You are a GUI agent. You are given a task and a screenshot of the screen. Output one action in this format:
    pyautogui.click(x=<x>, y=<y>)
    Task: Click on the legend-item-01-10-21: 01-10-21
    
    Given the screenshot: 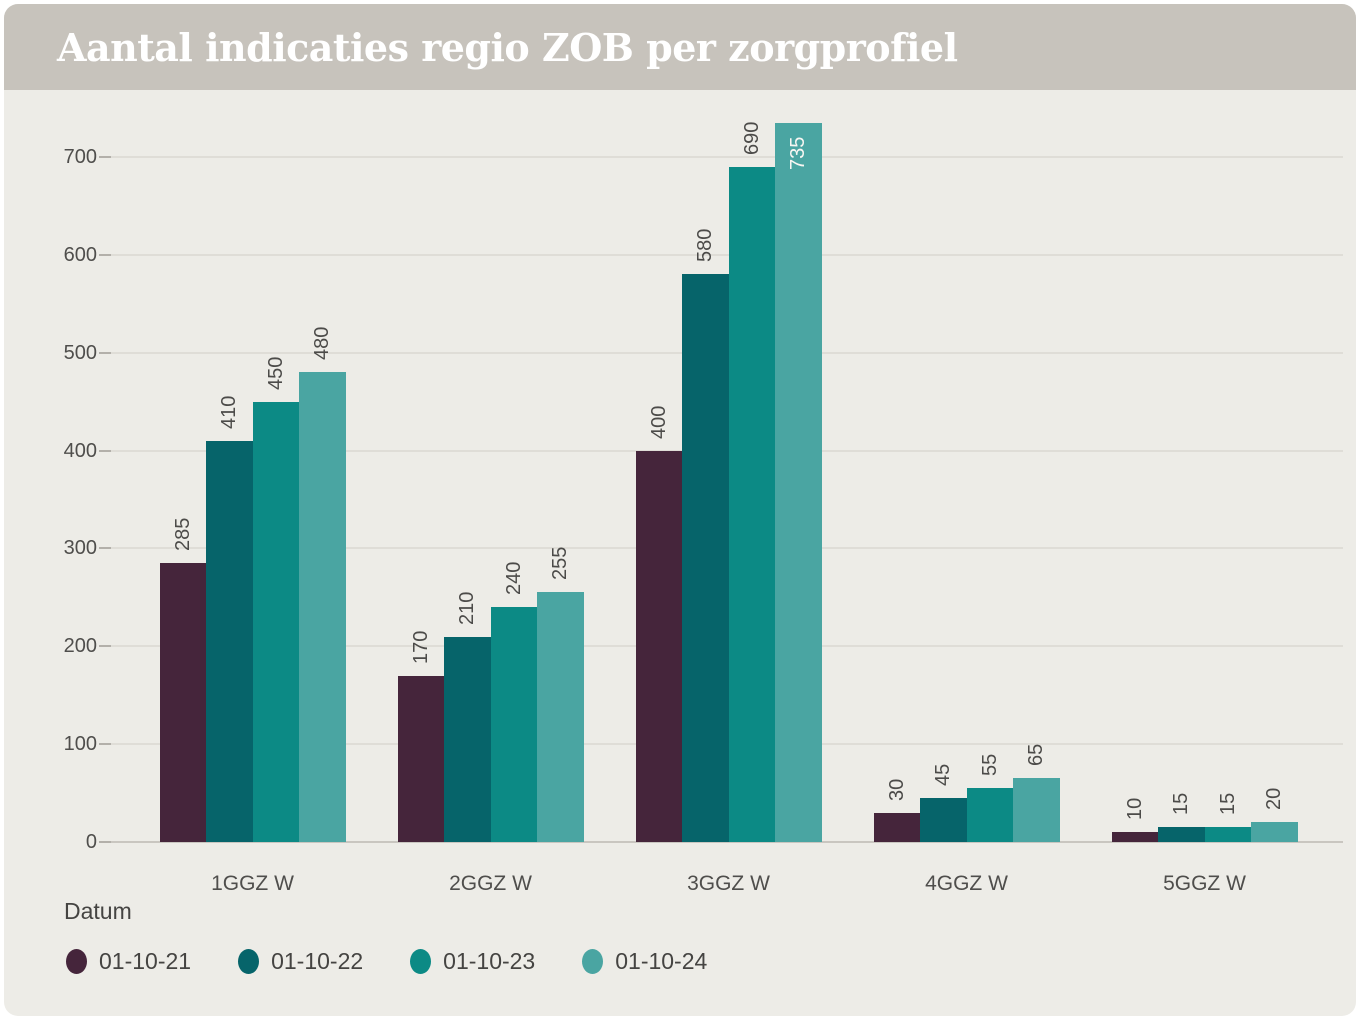 What is the action you would take?
    pyautogui.click(x=128, y=961)
    